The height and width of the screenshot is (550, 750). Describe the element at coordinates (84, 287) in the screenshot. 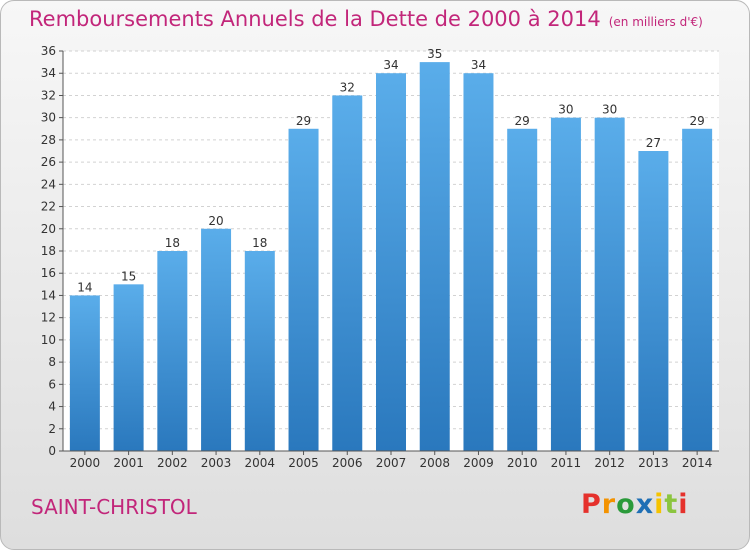

I see `bar-value-label: 14` at that location.